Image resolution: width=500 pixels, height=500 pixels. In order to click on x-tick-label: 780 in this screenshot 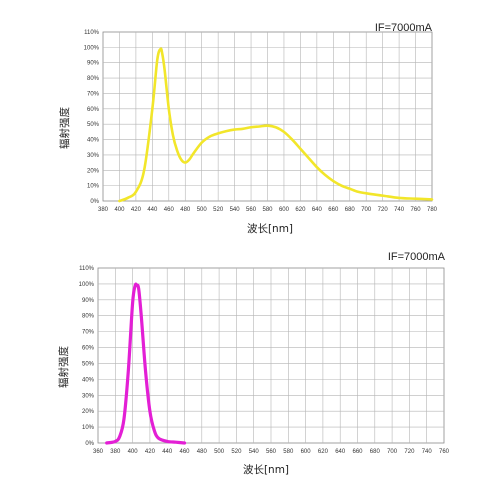, I will do `click(432, 210)`.